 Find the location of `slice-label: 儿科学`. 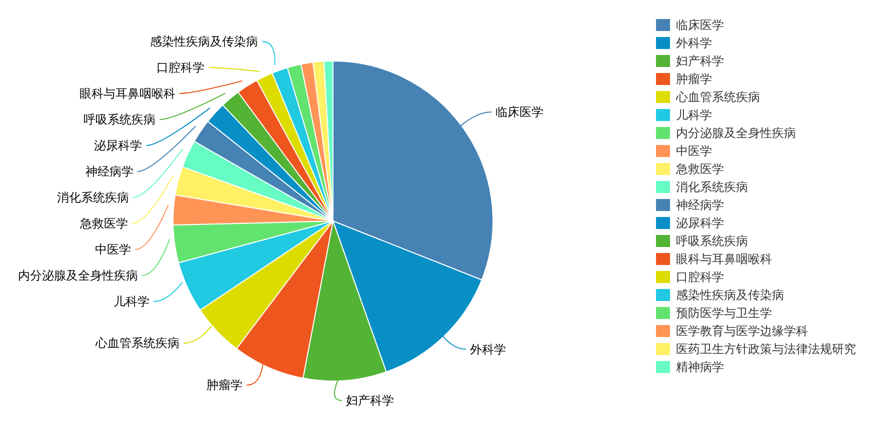

slice-label: 儿科学 is located at coordinates (131, 301).